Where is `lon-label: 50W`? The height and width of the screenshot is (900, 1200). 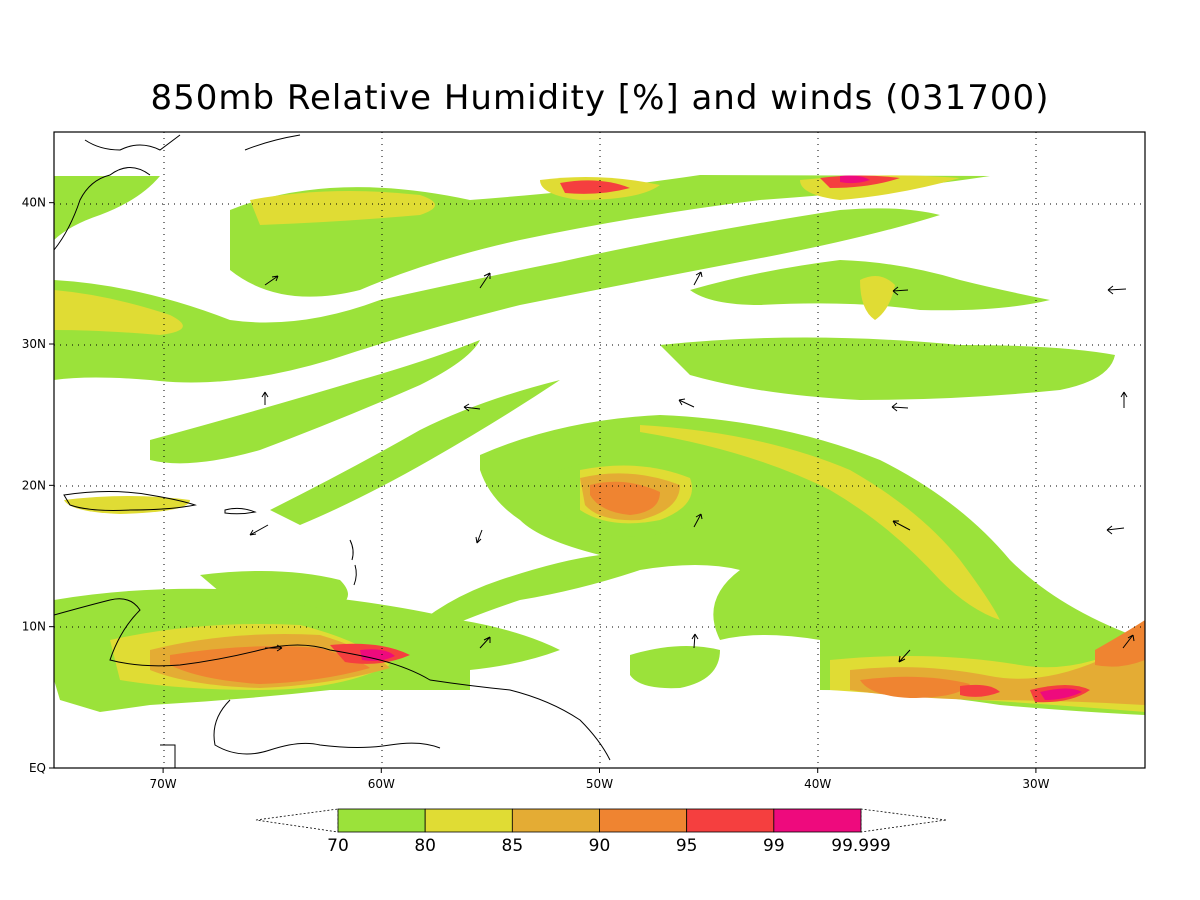
lon-label: 50W is located at coordinates (599, 784).